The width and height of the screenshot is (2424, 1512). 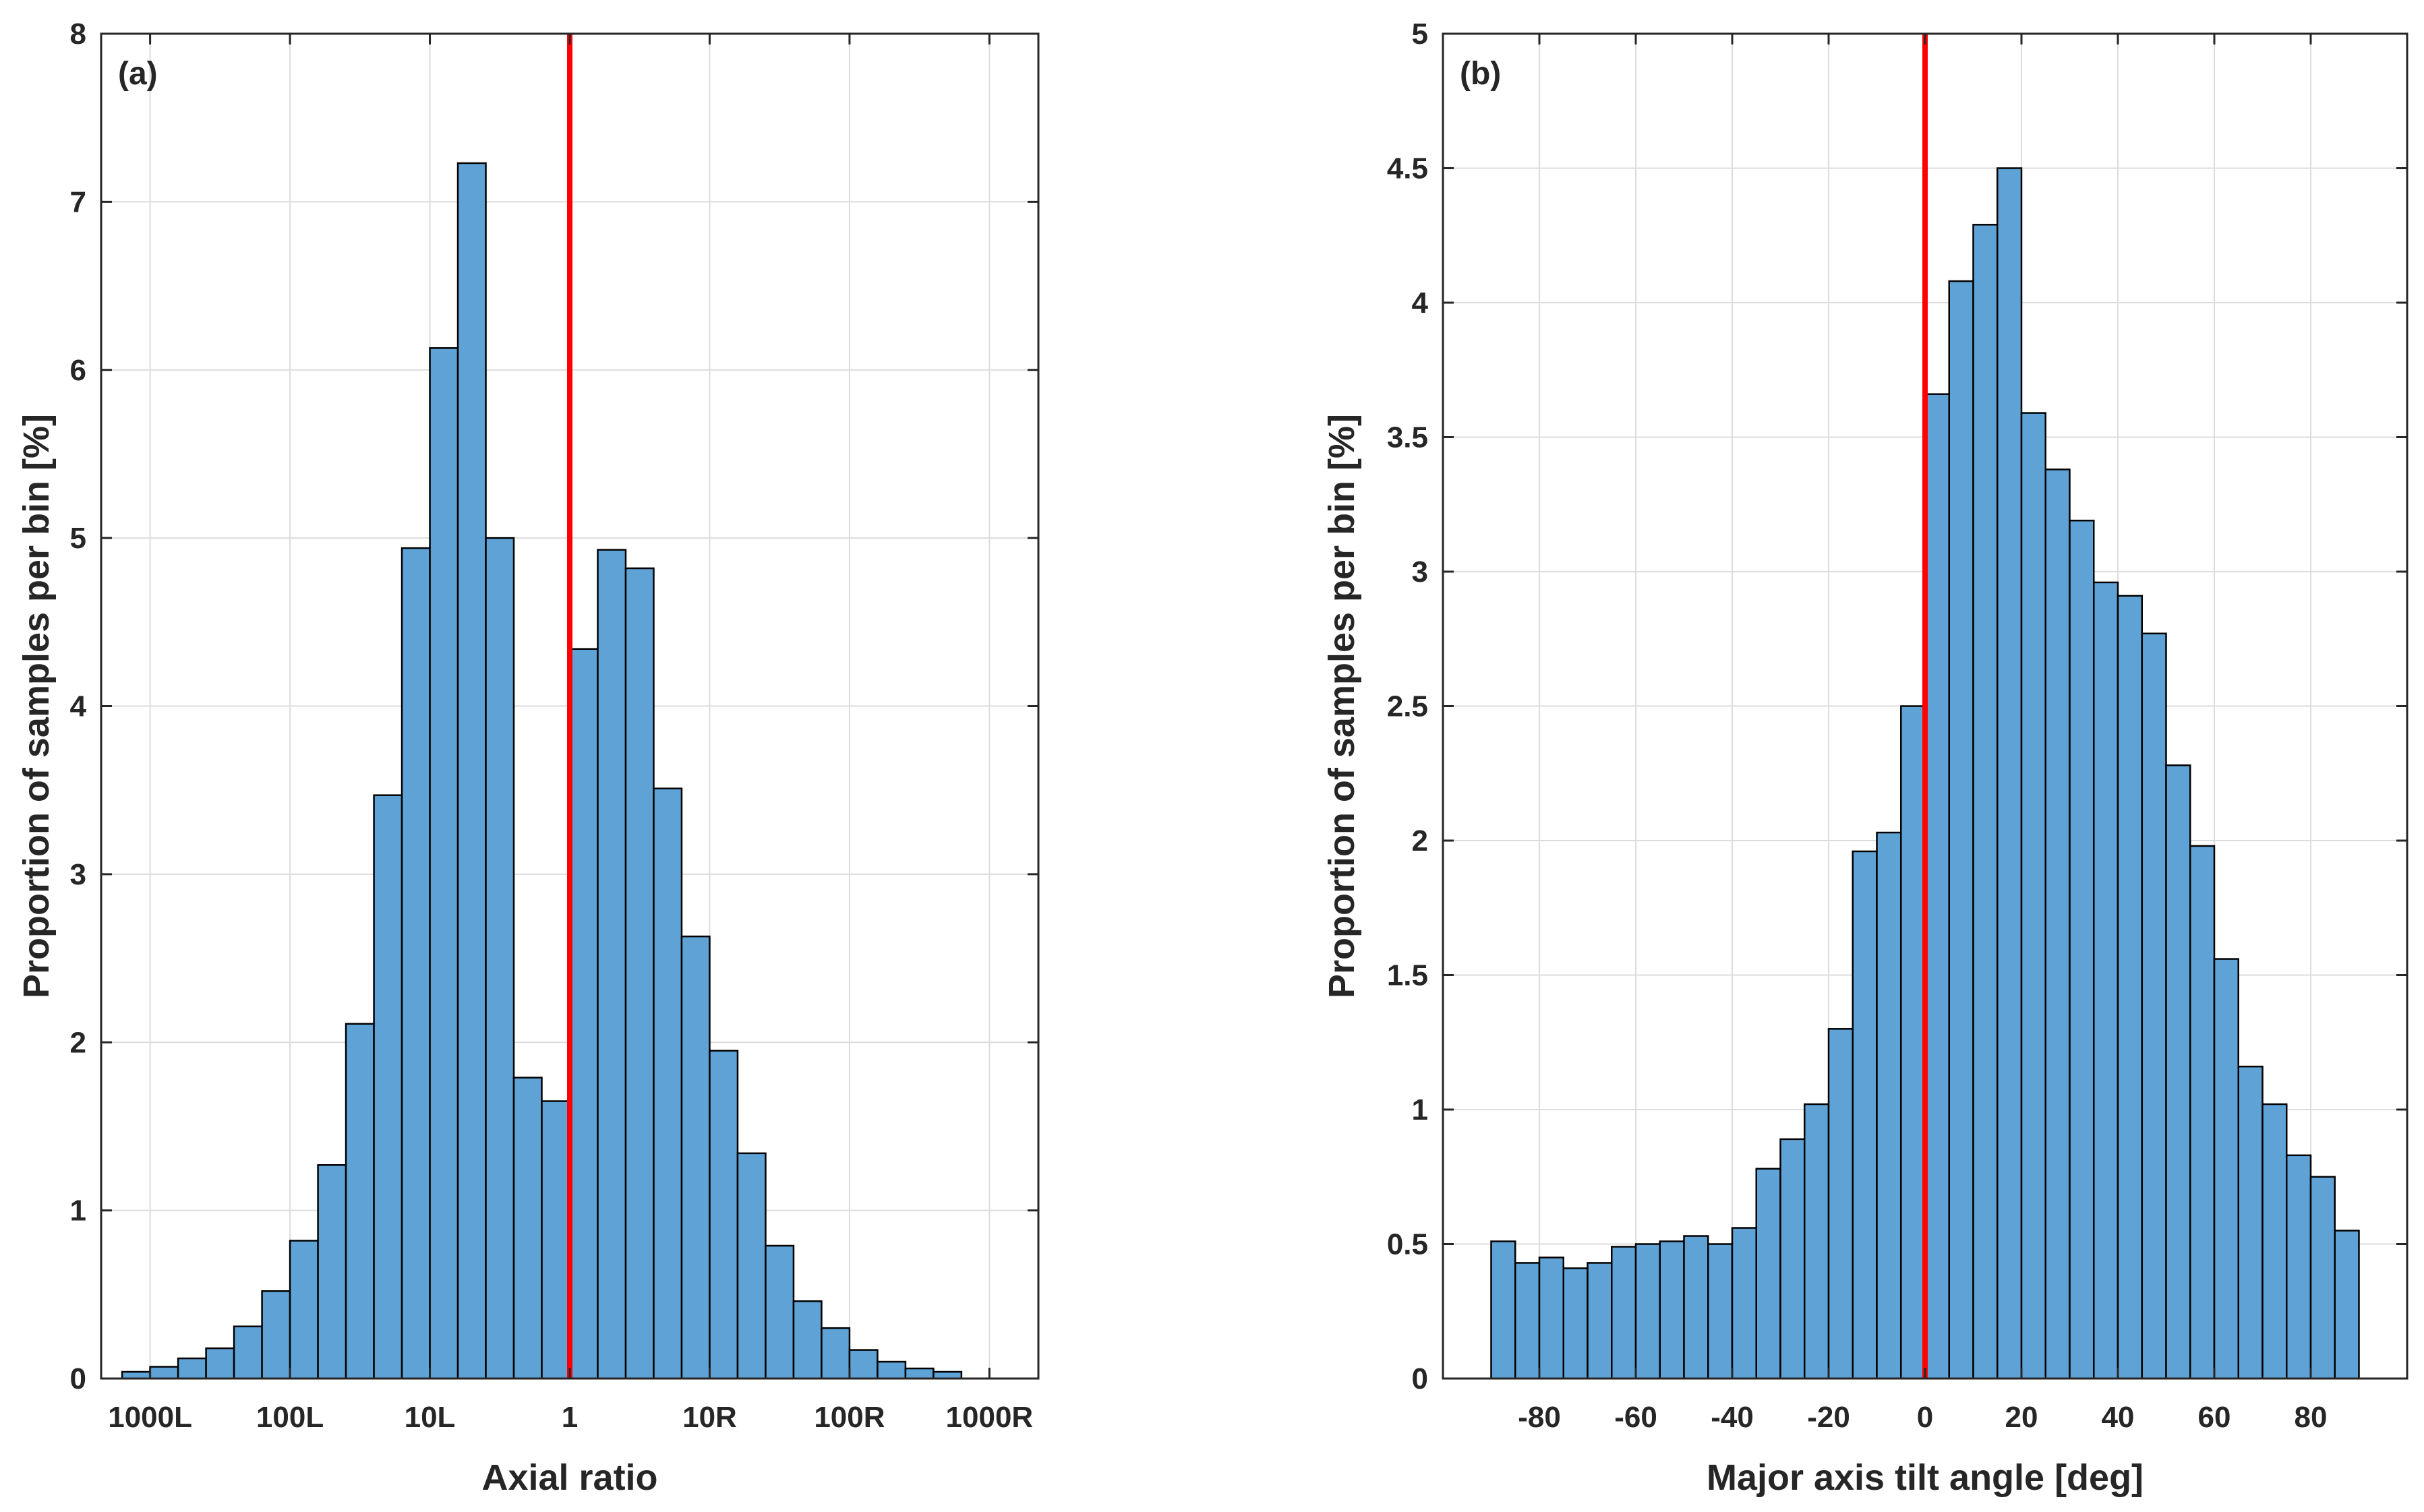 I want to click on panel-label: (b), so click(x=1480, y=74).